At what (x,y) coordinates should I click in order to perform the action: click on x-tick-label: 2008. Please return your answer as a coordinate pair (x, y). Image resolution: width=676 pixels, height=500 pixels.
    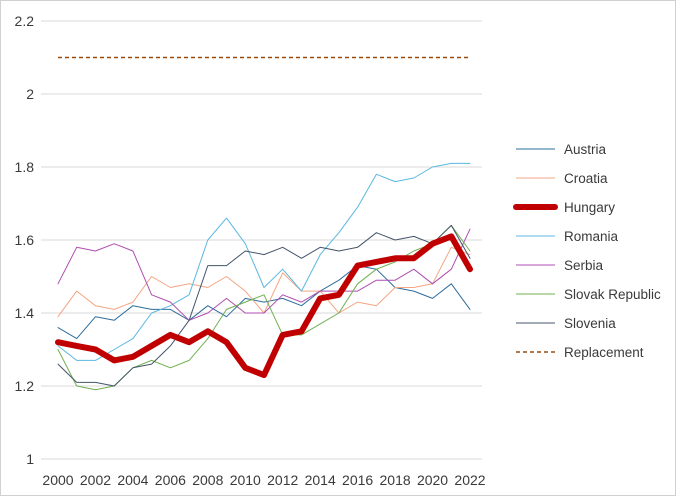
    Looking at the image, I should click on (207, 480).